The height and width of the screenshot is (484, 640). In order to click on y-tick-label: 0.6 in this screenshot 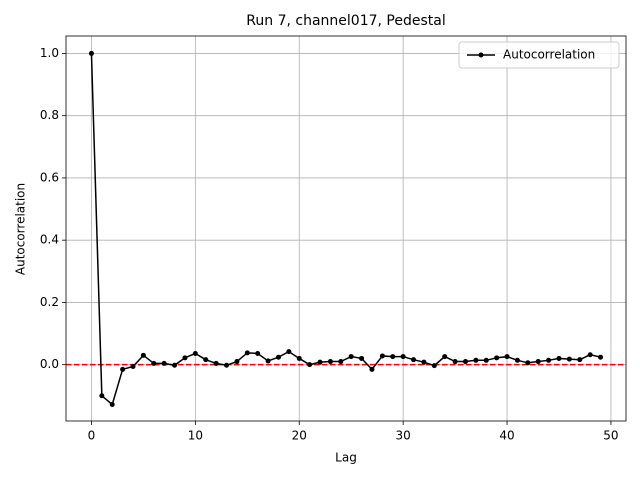, I will do `click(49, 177)`.